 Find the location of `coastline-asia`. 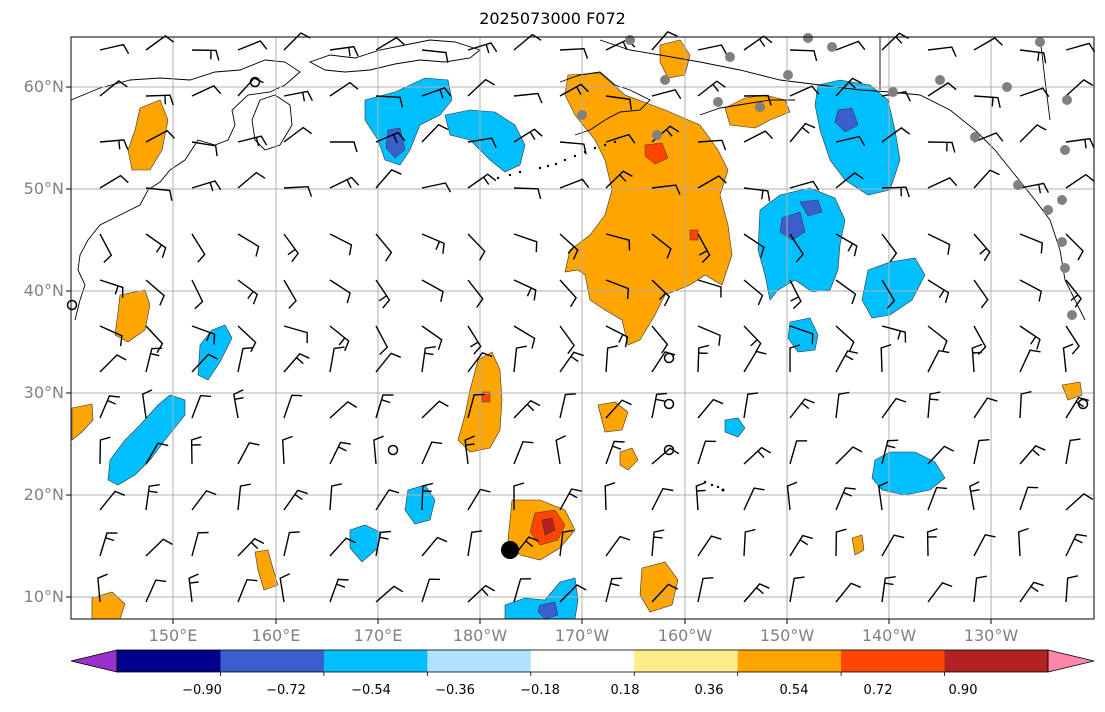

coastline-asia is located at coordinates (185, 190).